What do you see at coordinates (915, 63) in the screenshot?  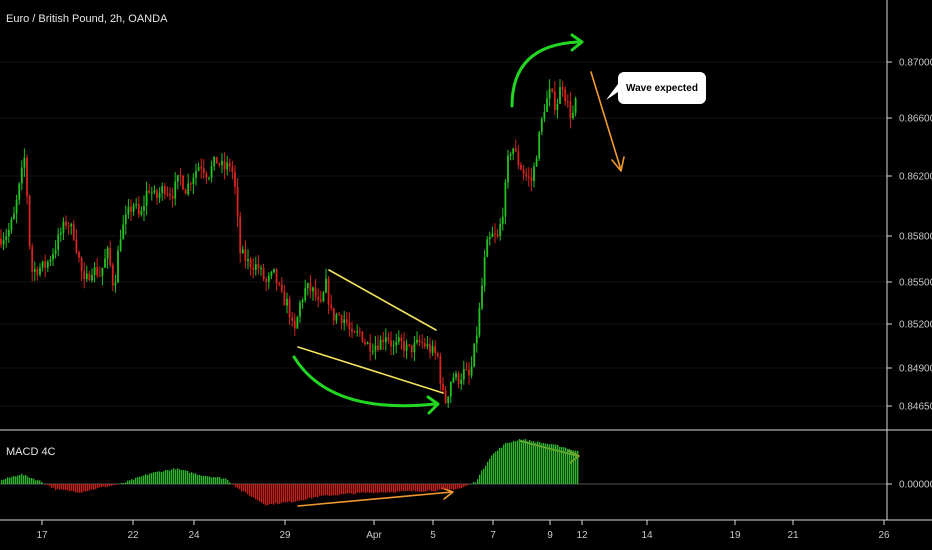 I see `price-tick-label: 0.87000` at bounding box center [915, 63].